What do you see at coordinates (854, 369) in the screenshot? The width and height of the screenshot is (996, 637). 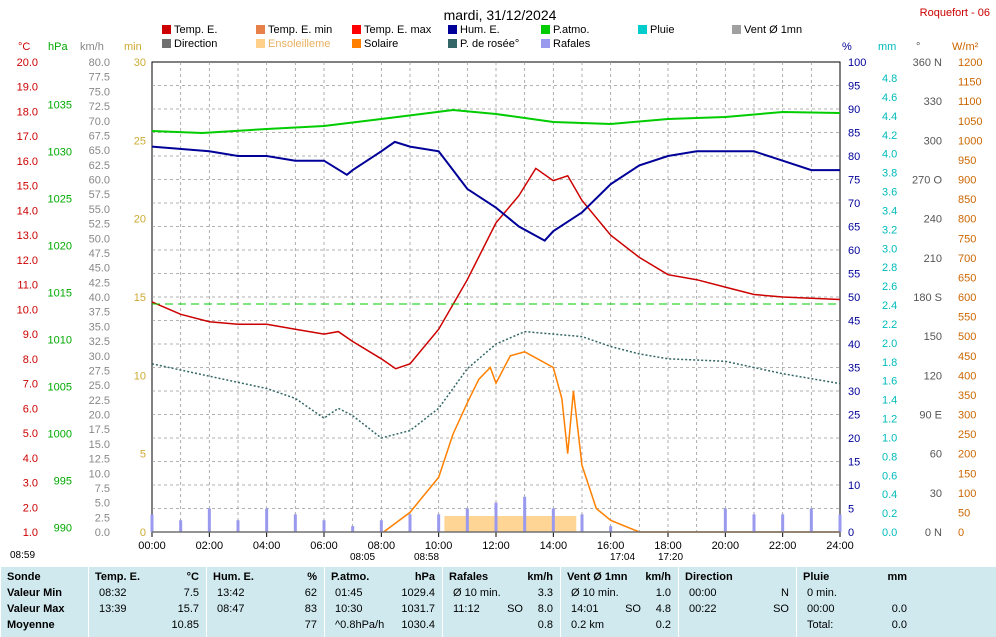 I see `humidity-axis-label: 35` at bounding box center [854, 369].